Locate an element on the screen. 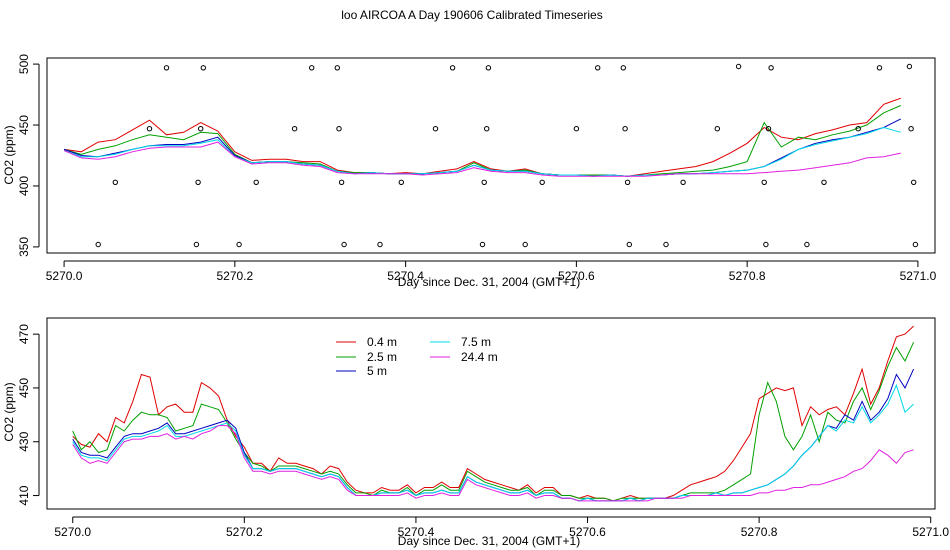 The width and height of the screenshot is (950, 550). top-x-tick-label-3: 5270.6 is located at coordinates (576, 276).